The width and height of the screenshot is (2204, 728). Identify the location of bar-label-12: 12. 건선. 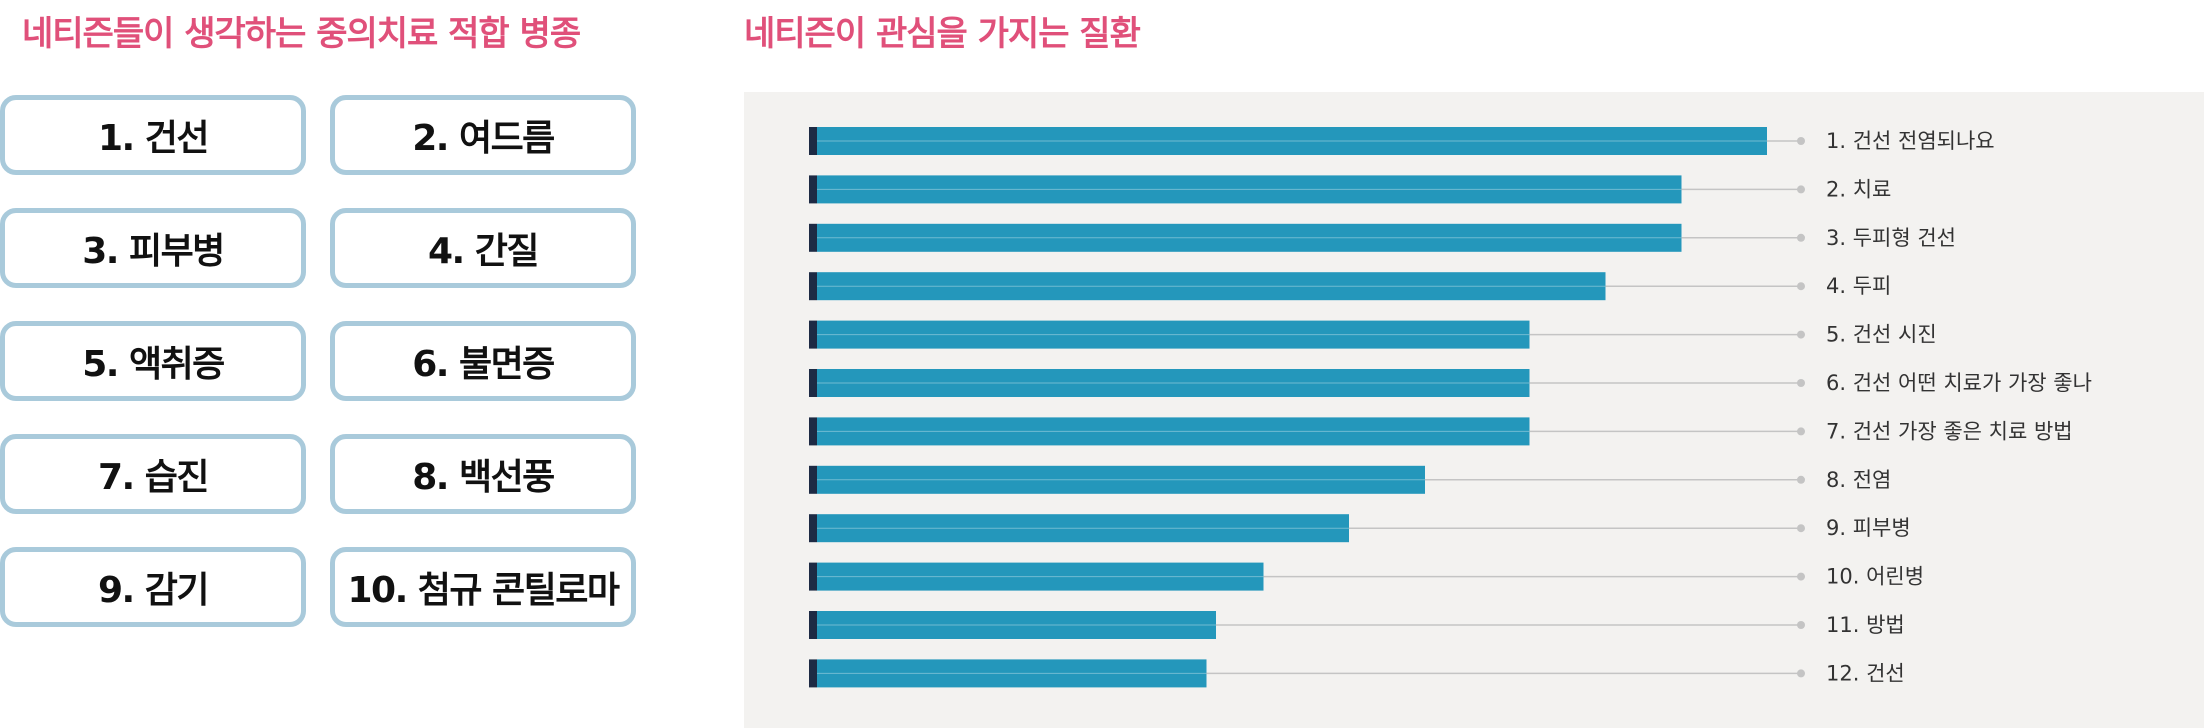
(1865, 673).